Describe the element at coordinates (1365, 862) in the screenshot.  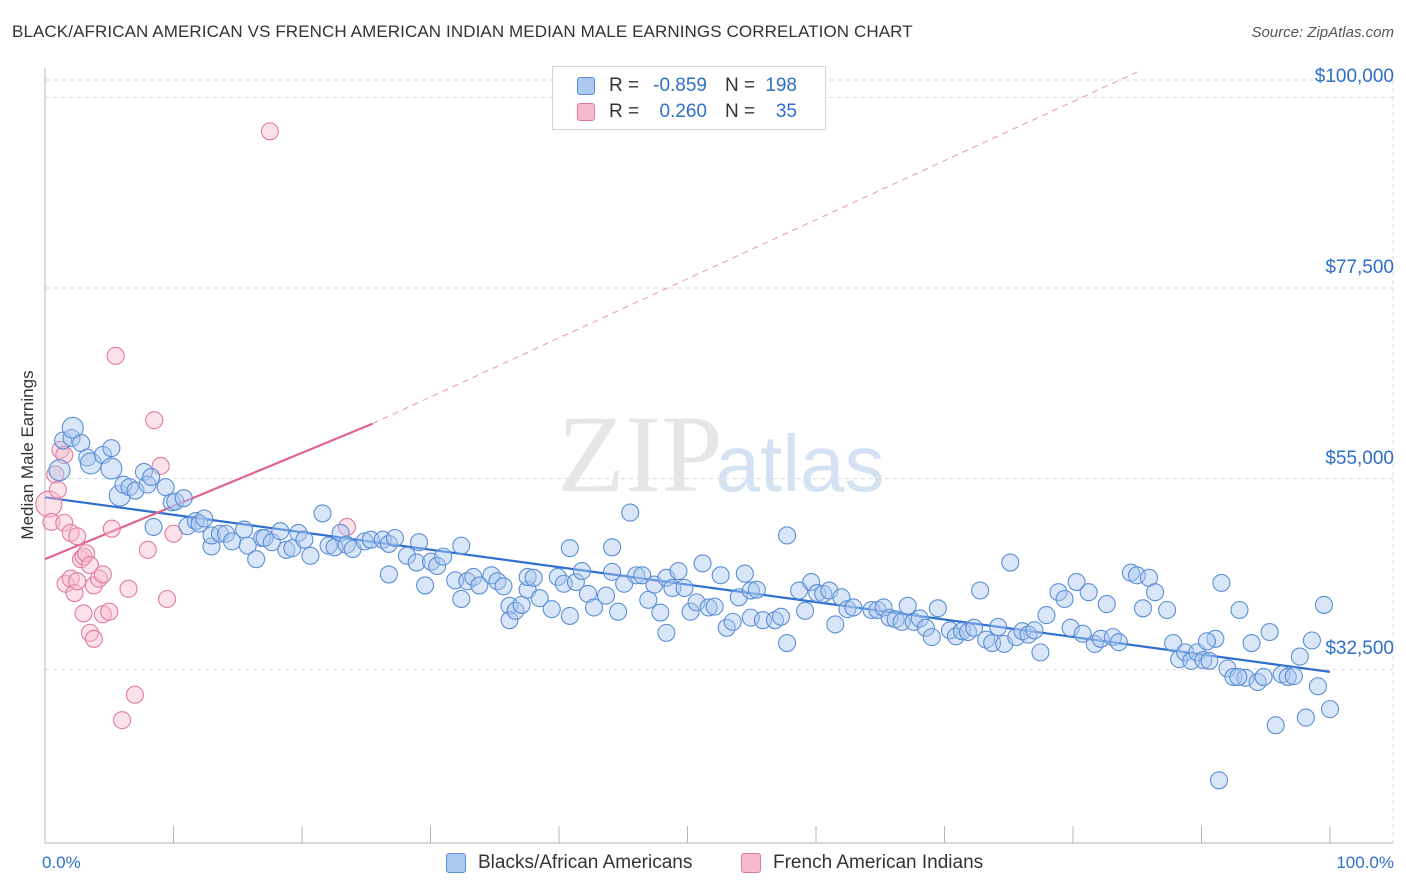
I see `x-tick-label-max: 100.0%` at that location.